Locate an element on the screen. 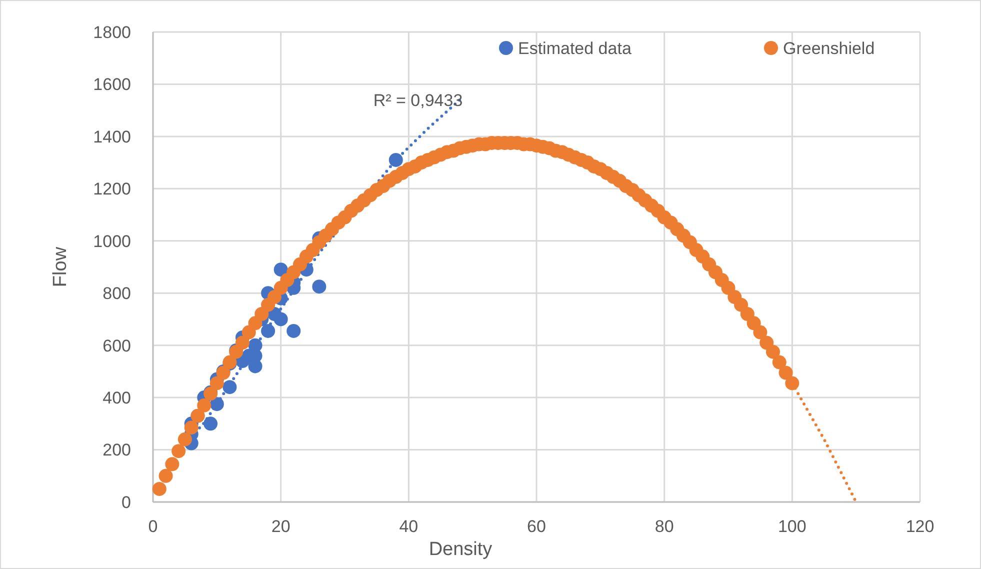  legend-label: Estimated data is located at coordinates (575, 48).